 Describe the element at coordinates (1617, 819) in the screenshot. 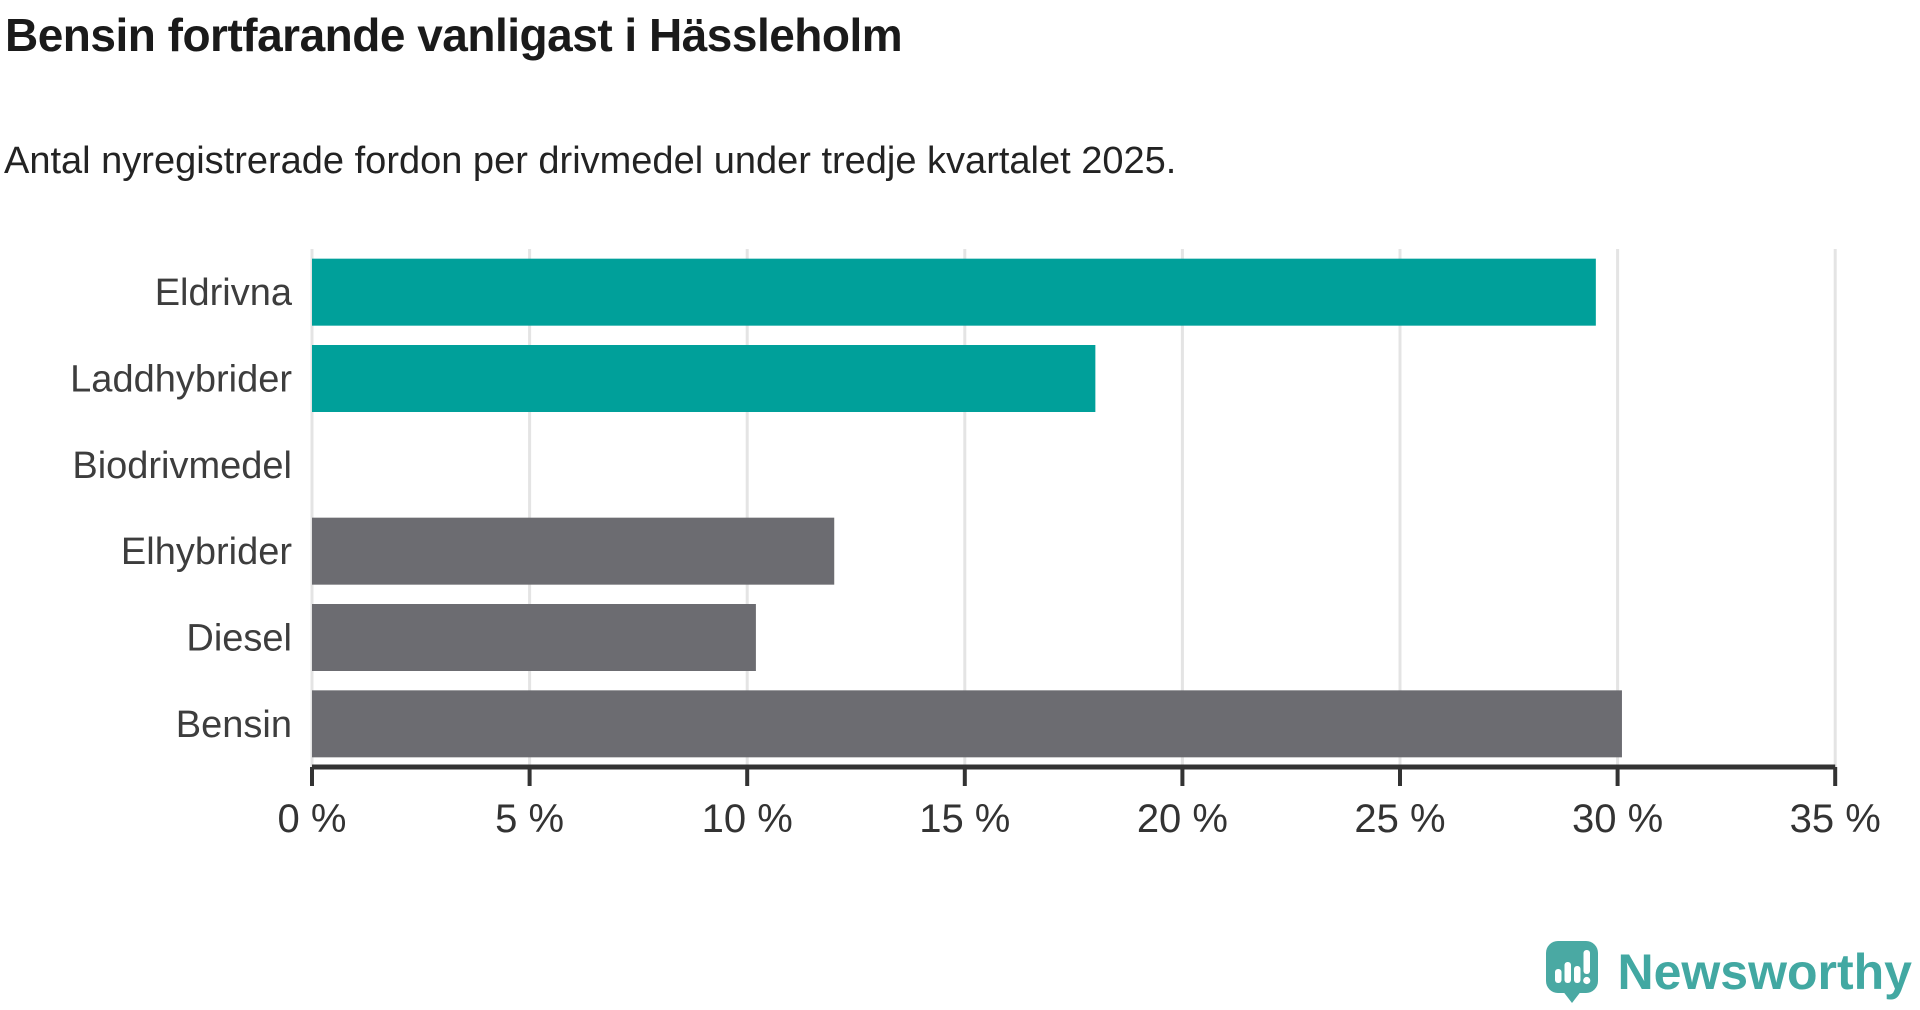

I see `tick-label: 30 %` at that location.